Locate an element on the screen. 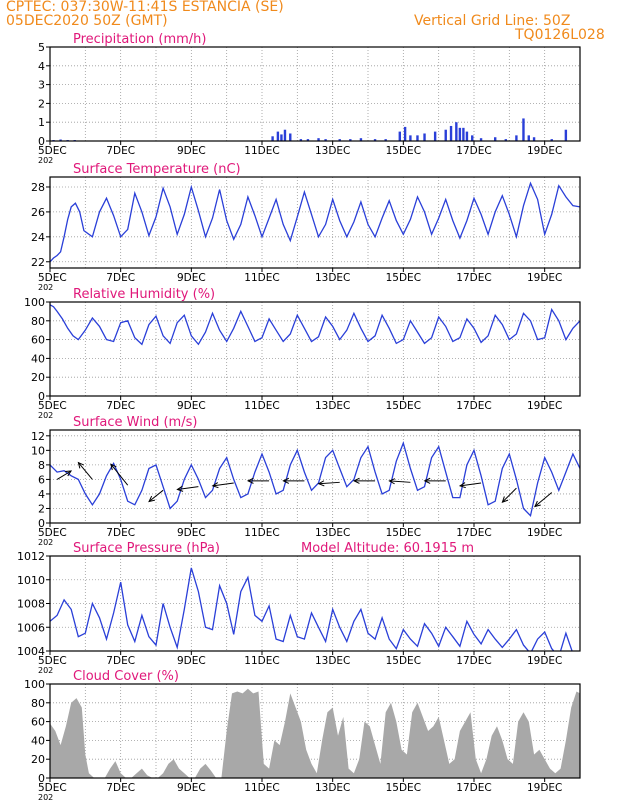 The image size is (618, 800). grid-line-note: Vertical Grid Line: 50Z is located at coordinates (492, 21).